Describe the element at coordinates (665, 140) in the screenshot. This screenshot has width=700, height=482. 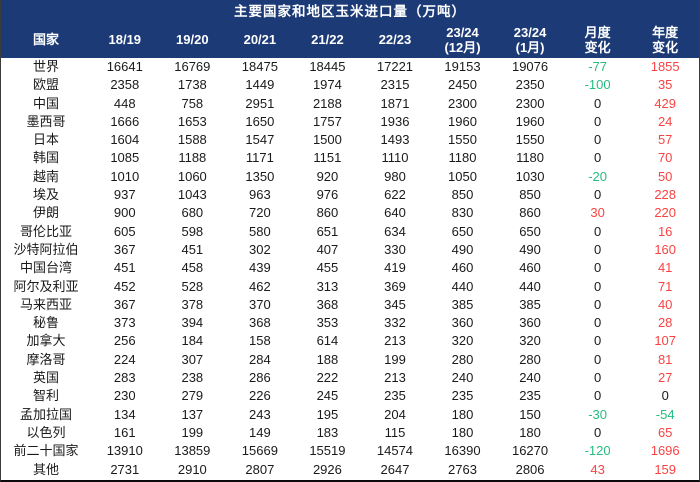
I see `yearly-change-cell: 57` at that location.